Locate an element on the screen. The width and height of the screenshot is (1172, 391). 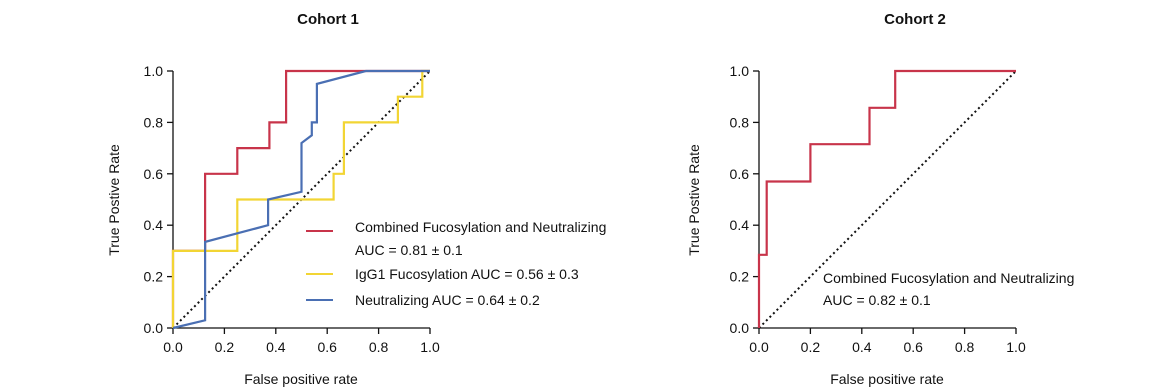
legend-label-neutralizing: Neutralizing AUC = 0.64 ± 0.2 is located at coordinates (447, 300).